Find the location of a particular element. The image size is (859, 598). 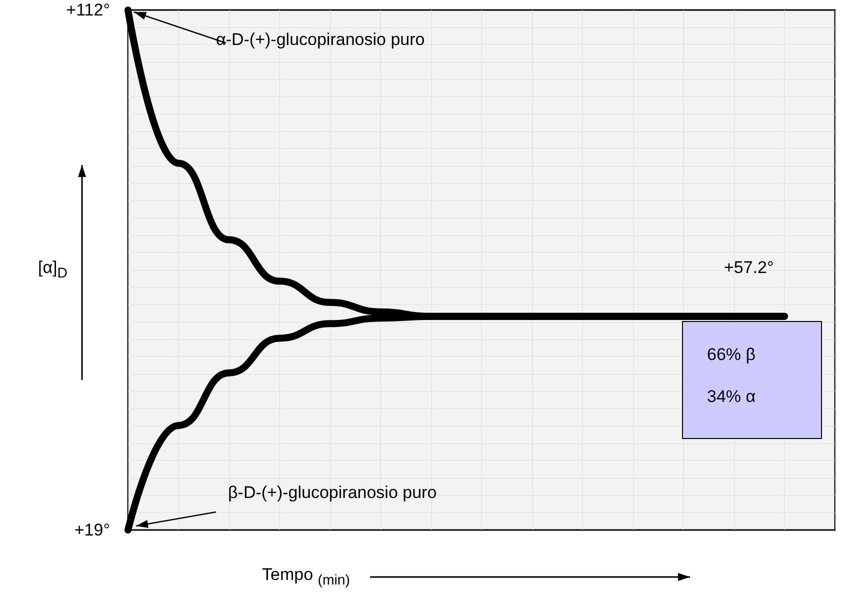

x-axis-title: Tempo $_{(min)}$ is located at coordinates (306, 576).